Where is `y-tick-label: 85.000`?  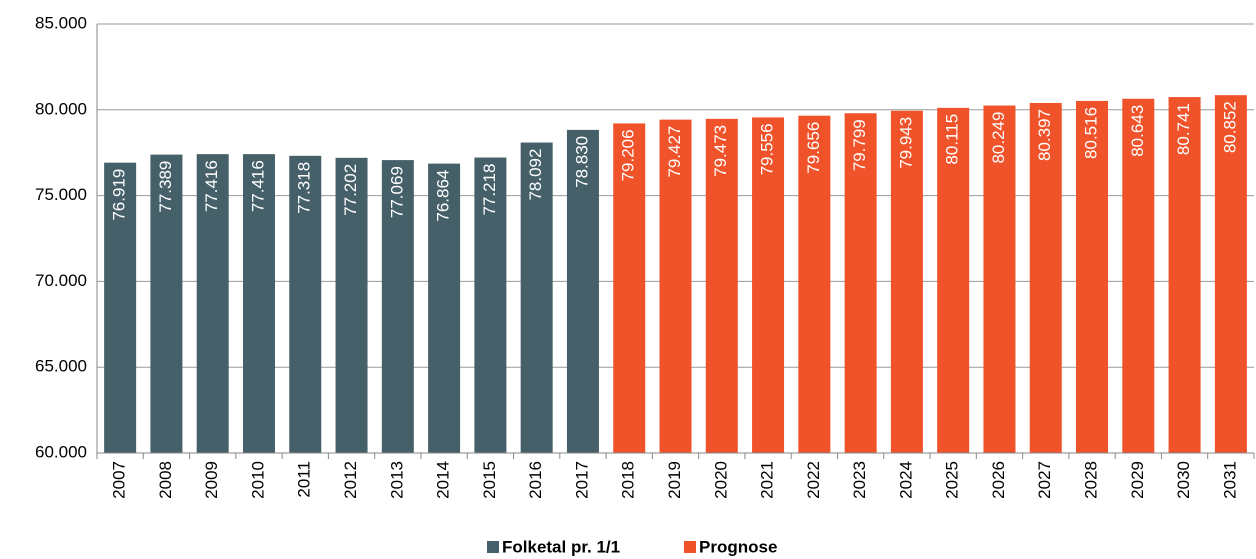
y-tick-label: 85.000 is located at coordinates (61, 22).